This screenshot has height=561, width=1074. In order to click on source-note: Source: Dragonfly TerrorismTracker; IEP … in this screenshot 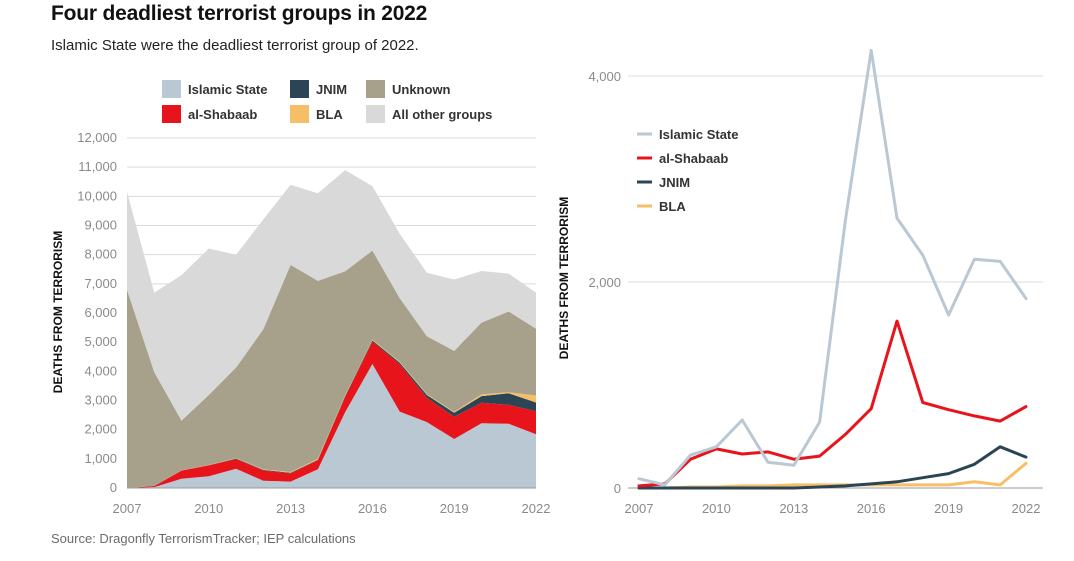, I will do `click(203, 538)`.